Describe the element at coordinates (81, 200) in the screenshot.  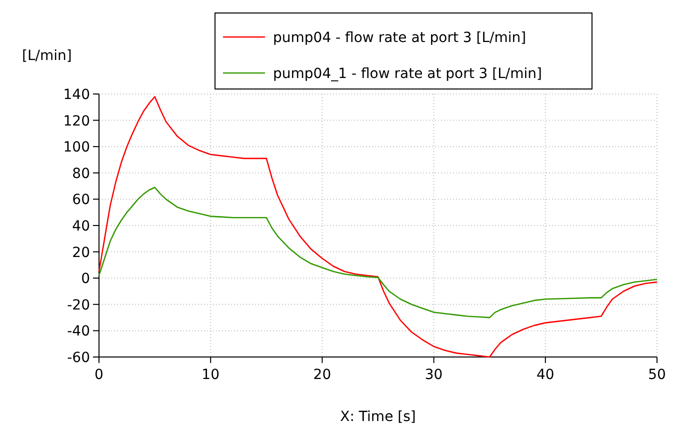
I see `y-tick-label: 60` at that location.